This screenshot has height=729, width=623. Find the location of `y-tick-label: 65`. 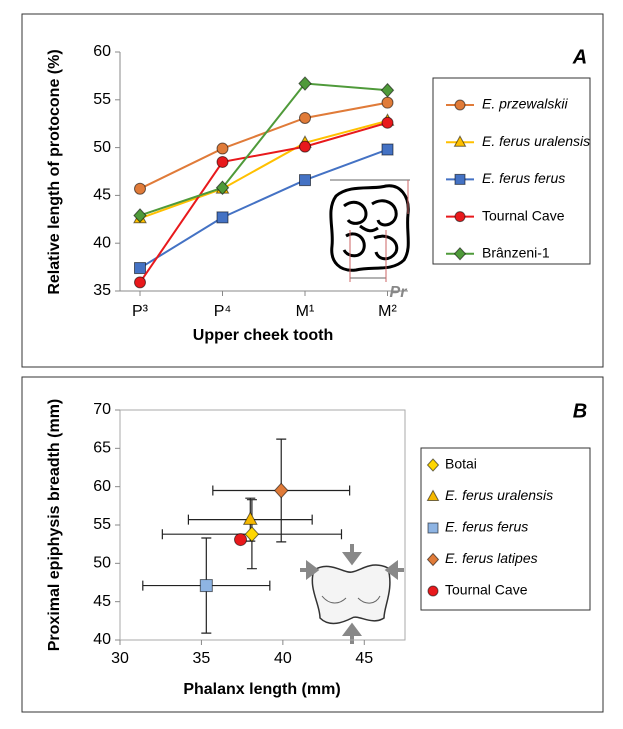

y-tick-label: 65 is located at coordinates (102, 448).